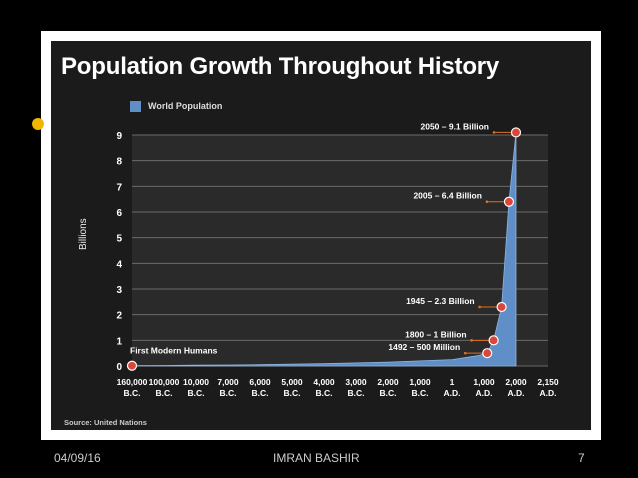  What do you see at coordinates (447, 196) in the screenshot?
I see `annotation-label: 2005 – 6.4 Billion` at bounding box center [447, 196].